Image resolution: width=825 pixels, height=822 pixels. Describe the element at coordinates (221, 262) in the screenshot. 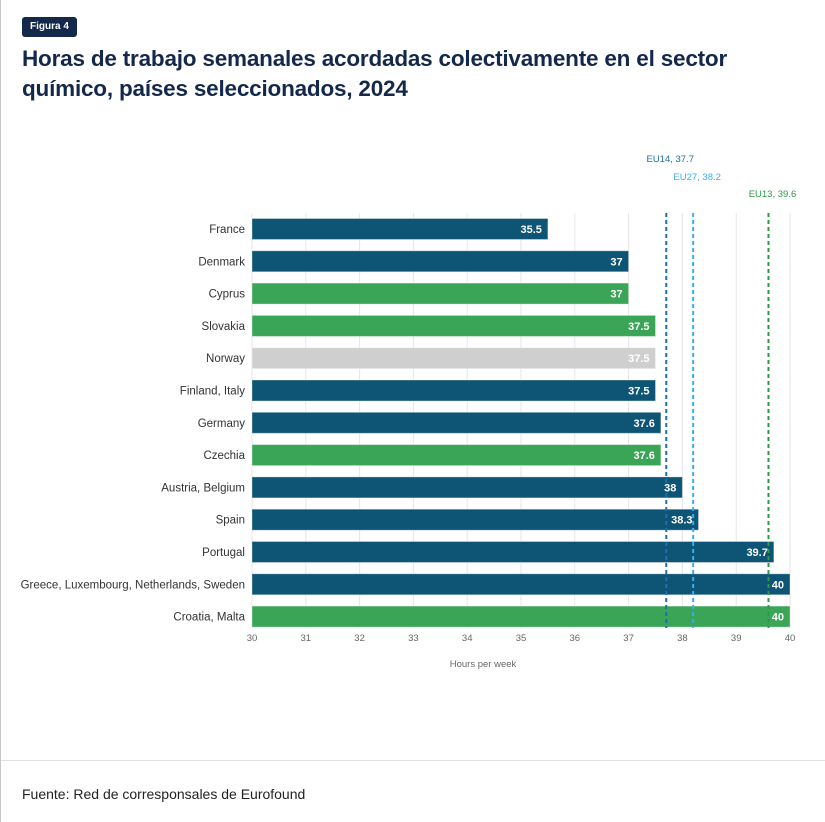

I see `category-label: Denmark` at that location.